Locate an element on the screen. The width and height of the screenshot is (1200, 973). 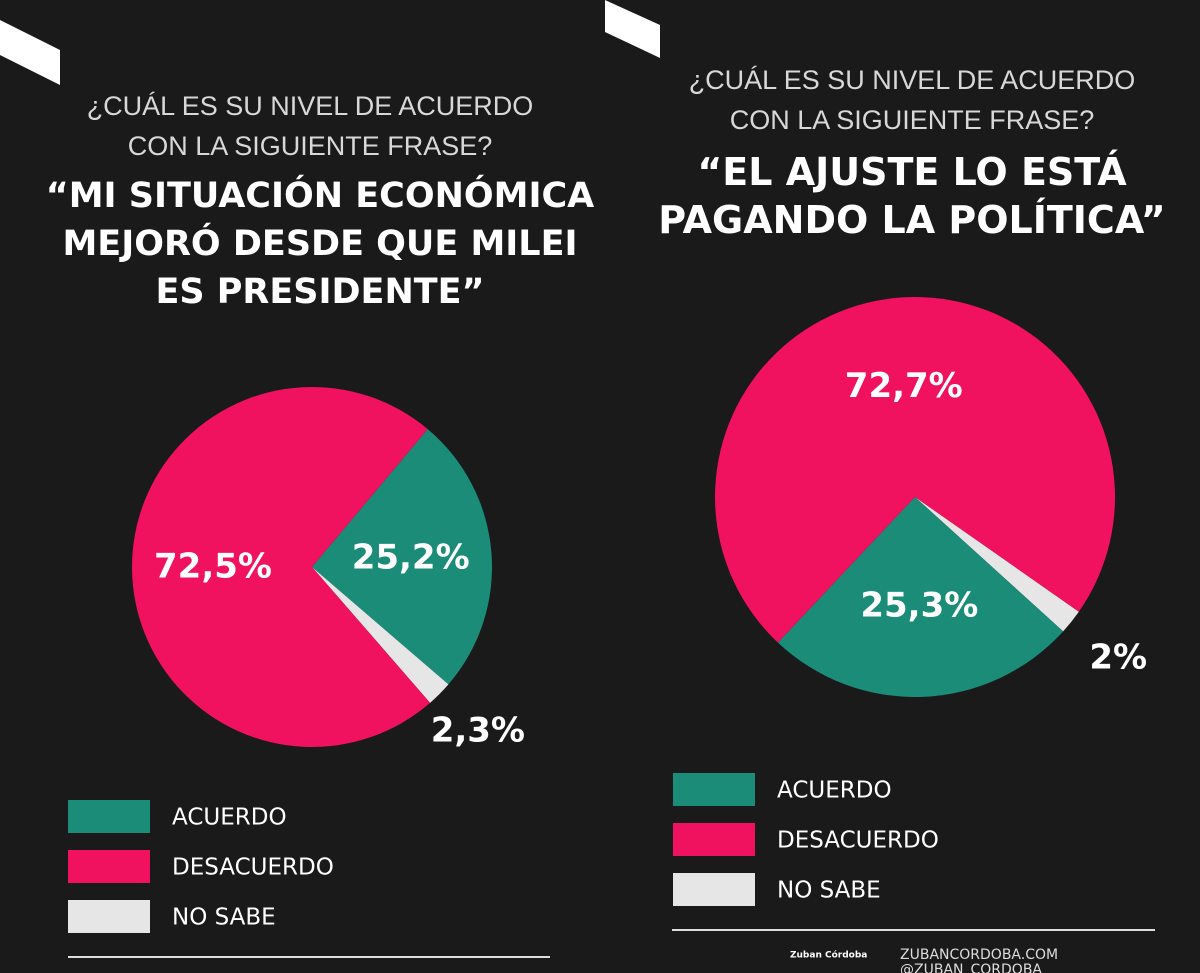
data-label: 2% is located at coordinates (1118, 658).